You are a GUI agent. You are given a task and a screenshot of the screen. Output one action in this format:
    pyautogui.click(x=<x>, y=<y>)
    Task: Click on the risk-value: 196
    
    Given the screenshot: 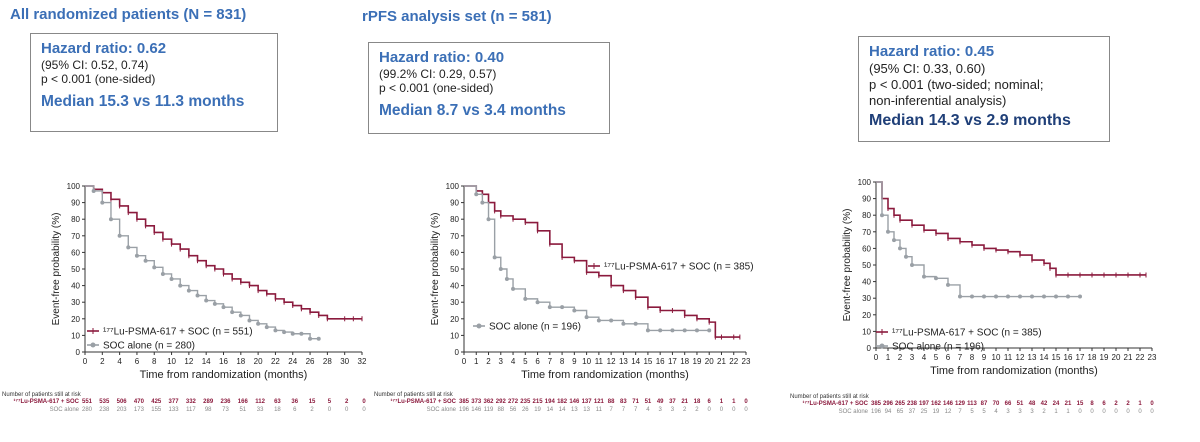 What is the action you would take?
    pyautogui.click(x=876, y=412)
    